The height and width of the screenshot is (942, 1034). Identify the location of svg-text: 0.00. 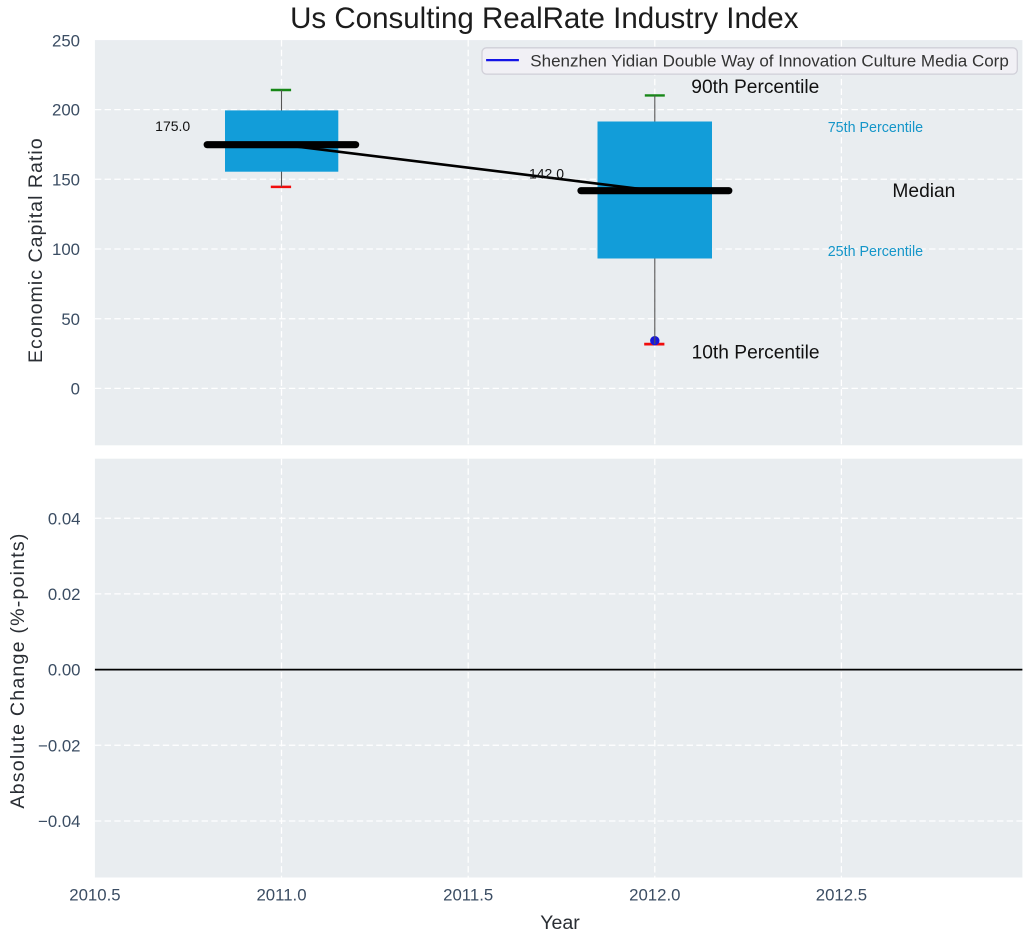
(64, 670).